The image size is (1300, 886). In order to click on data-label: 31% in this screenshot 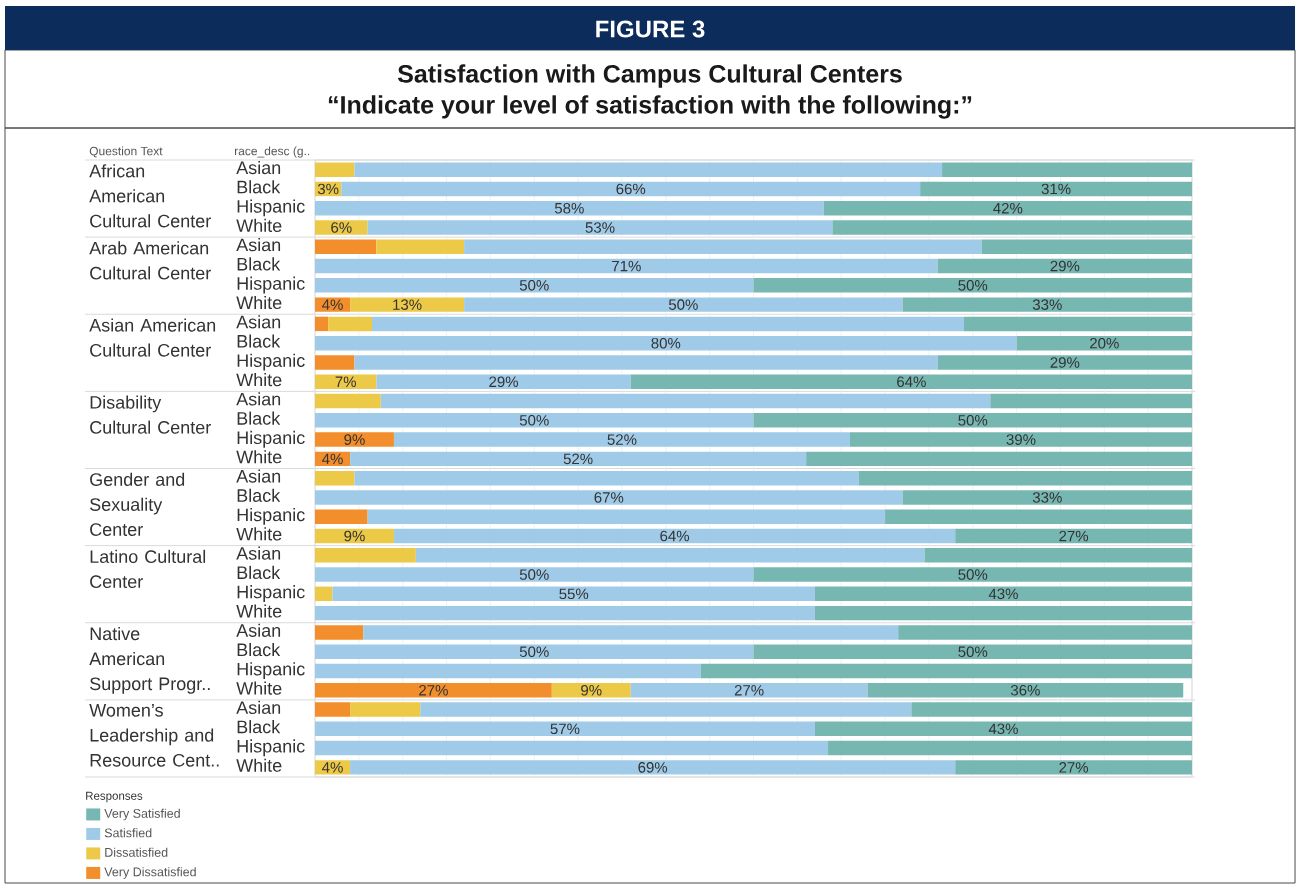, I will do `click(1056, 189)`.